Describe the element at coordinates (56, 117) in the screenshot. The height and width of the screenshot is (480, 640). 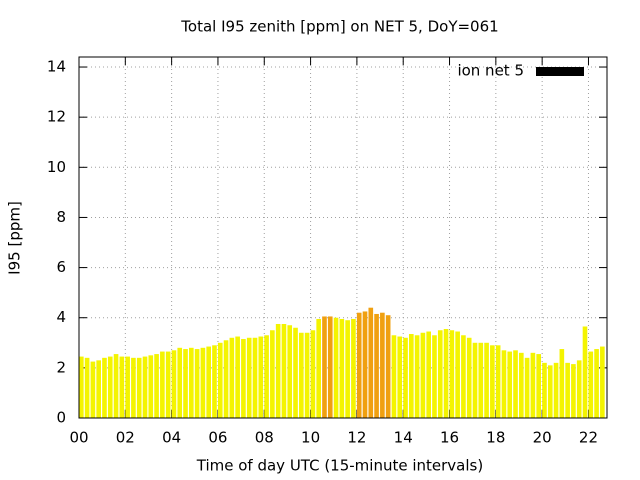
I see `y-tick-label: 12` at that location.